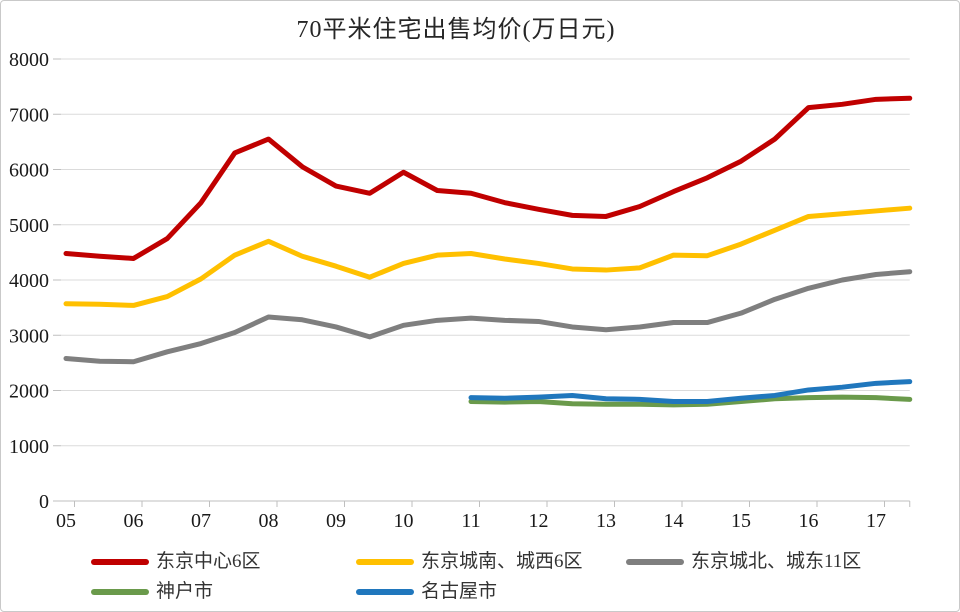 This screenshot has height=612, width=960. I want to click on x-axis-label: 14, so click(674, 521).